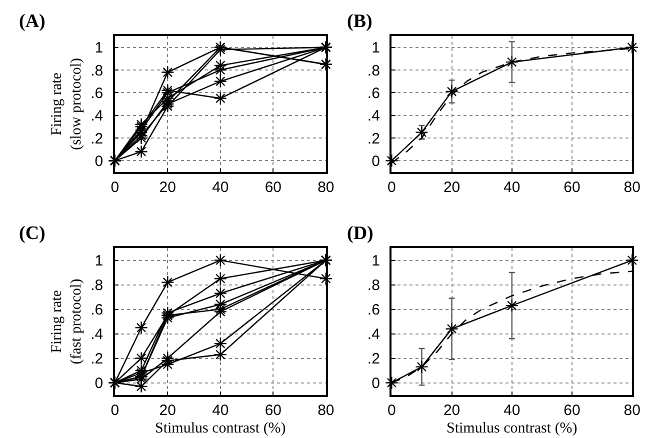 This screenshot has width=647, height=438. What do you see at coordinates (66, 104) in the screenshot?
I see `y-axis-title: Firing rate (slow protocol)` at bounding box center [66, 104].